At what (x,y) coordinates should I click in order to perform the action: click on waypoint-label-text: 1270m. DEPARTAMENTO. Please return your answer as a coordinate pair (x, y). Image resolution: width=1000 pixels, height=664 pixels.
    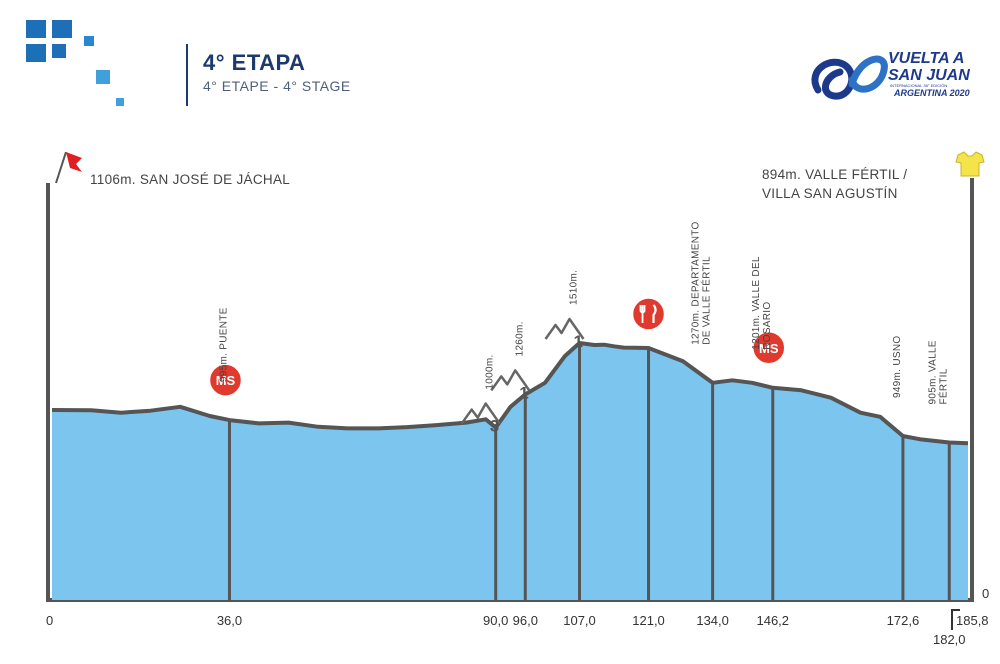
    Looking at the image, I should click on (696, 282).